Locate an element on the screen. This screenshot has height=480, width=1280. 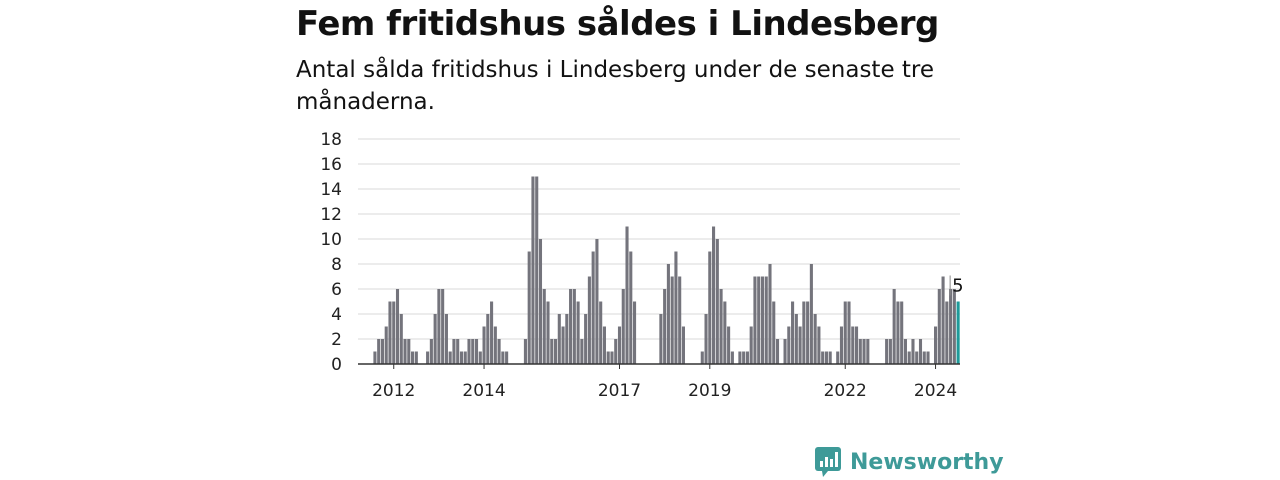
y-tick-label: 4 is located at coordinates (336, 315).